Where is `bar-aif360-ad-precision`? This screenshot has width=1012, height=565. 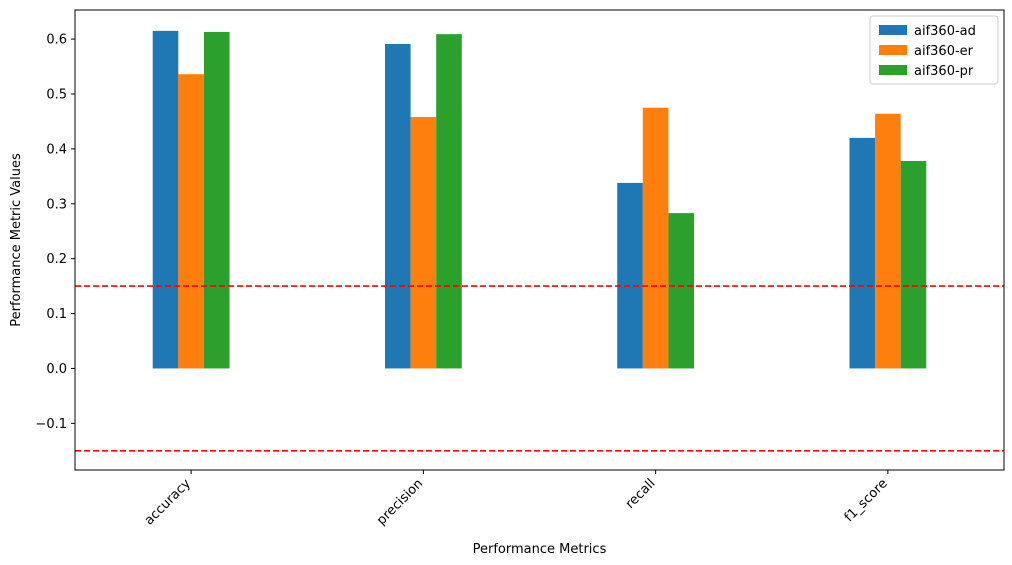 bar-aif360-ad-precision is located at coordinates (397, 206).